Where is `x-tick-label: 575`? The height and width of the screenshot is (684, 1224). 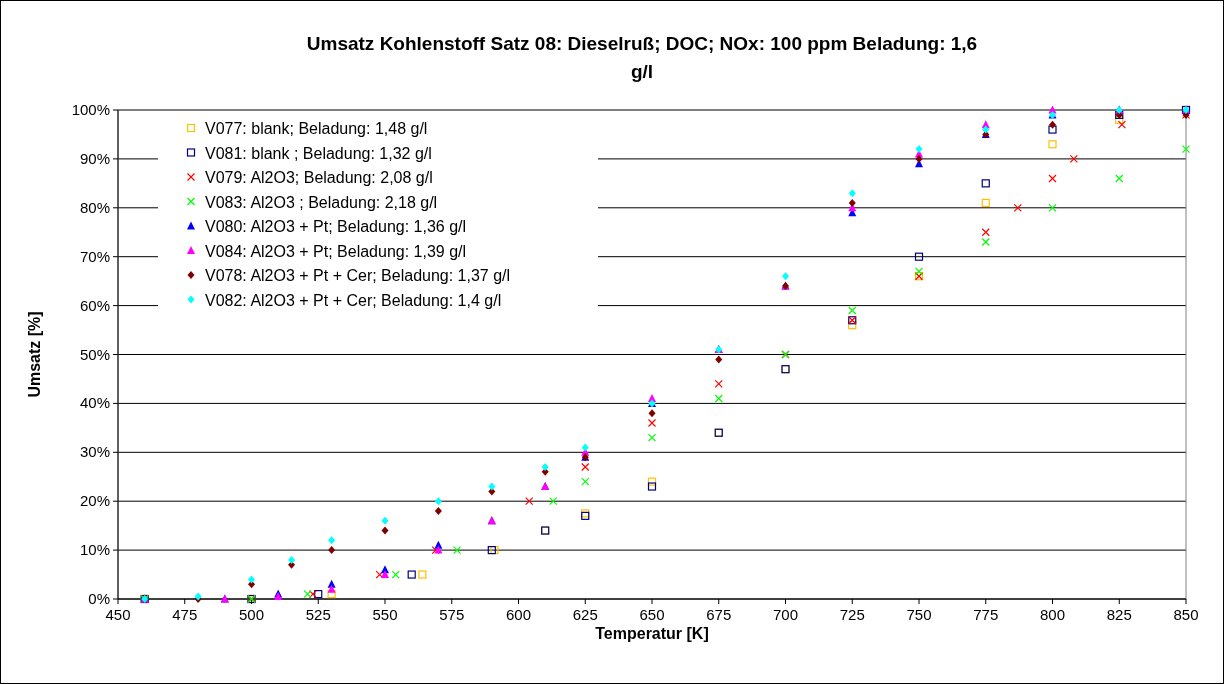
x-tick-label: 575 is located at coordinates (452, 614).